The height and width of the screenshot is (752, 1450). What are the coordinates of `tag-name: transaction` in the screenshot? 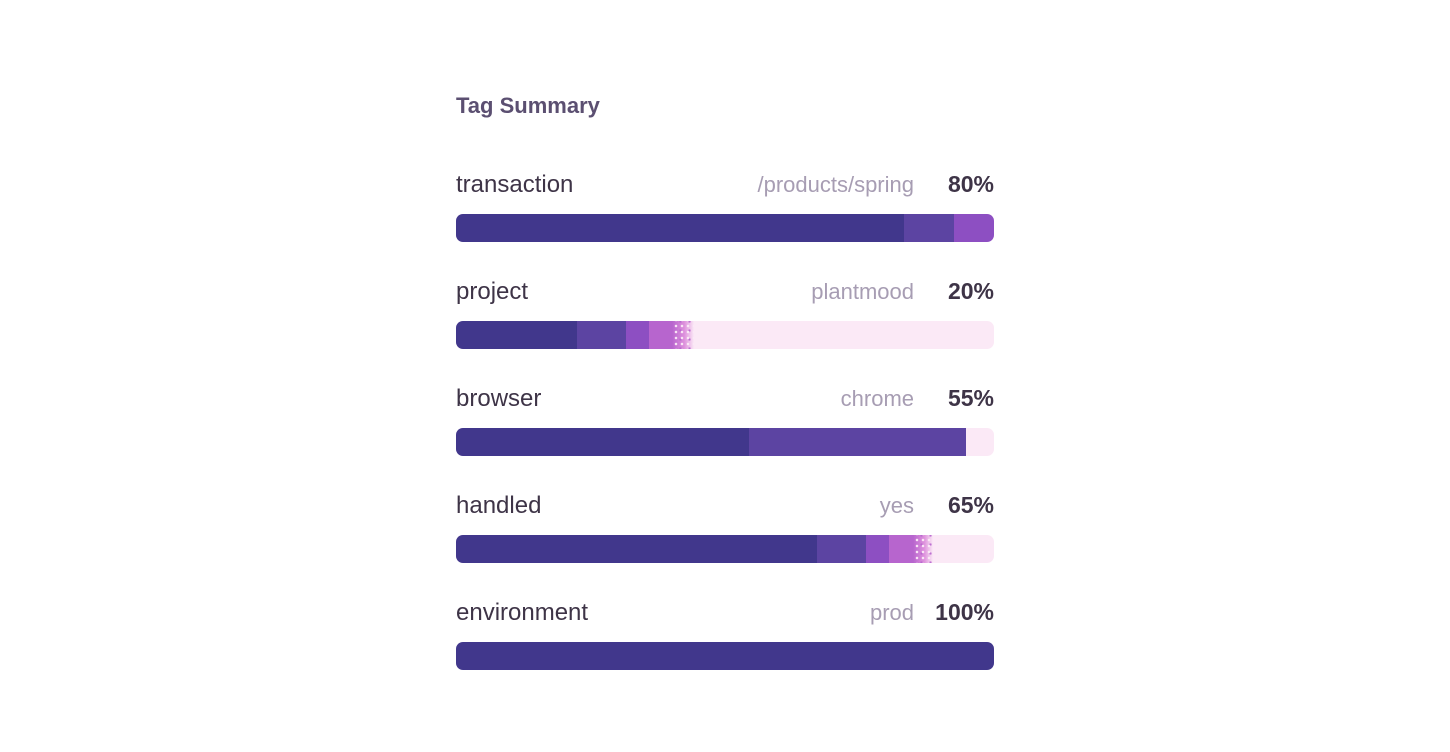 It's located at (515, 184).